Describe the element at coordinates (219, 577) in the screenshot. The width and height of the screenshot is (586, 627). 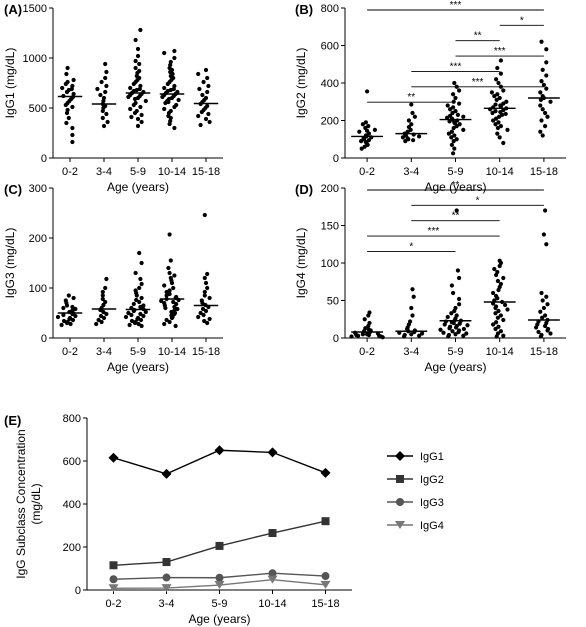
I see `series-marker-IgG3` at that location.